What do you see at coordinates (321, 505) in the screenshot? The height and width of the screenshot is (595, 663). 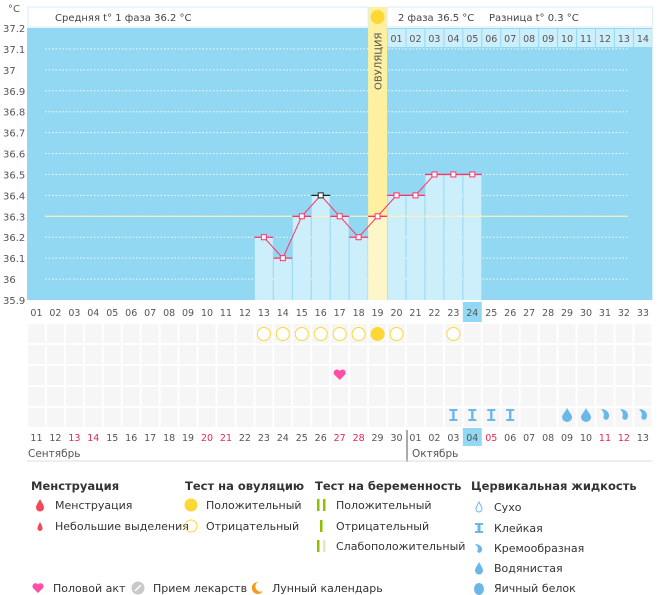 I see `two-lines-icon` at bounding box center [321, 505].